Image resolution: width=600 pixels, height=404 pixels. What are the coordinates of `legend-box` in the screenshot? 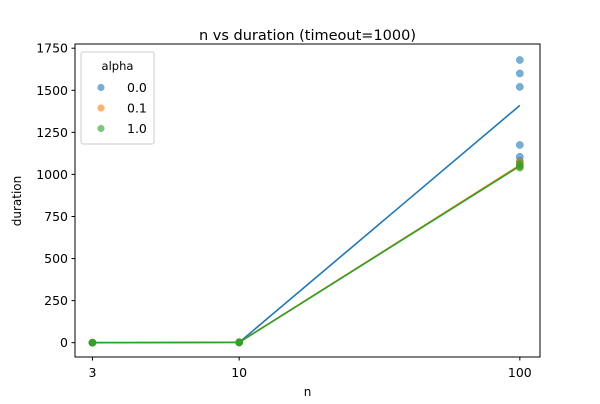 It's located at (117, 98).